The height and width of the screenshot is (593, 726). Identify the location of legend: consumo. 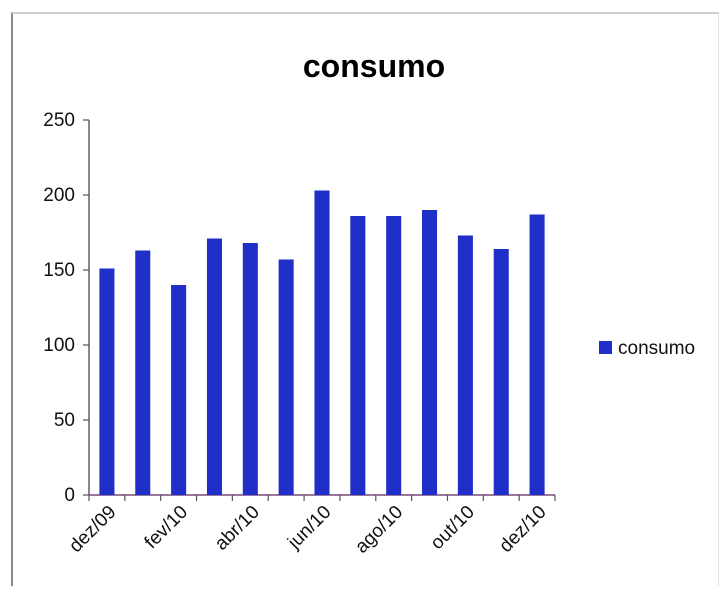
(647, 348).